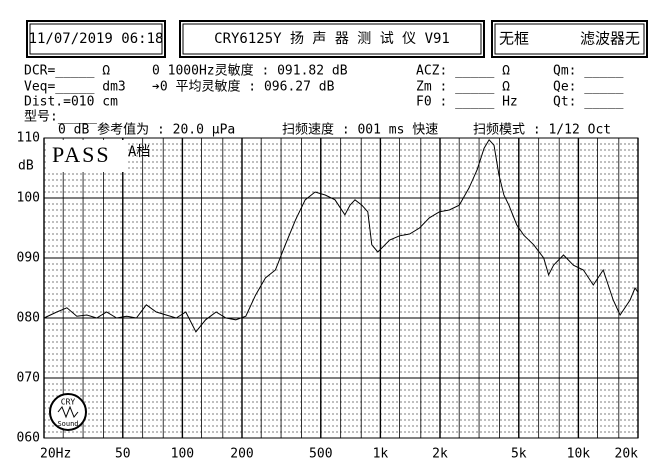 This screenshot has width=664, height=466. What do you see at coordinates (588, 102) in the screenshot?
I see `qt: Qt: _____` at bounding box center [588, 102].